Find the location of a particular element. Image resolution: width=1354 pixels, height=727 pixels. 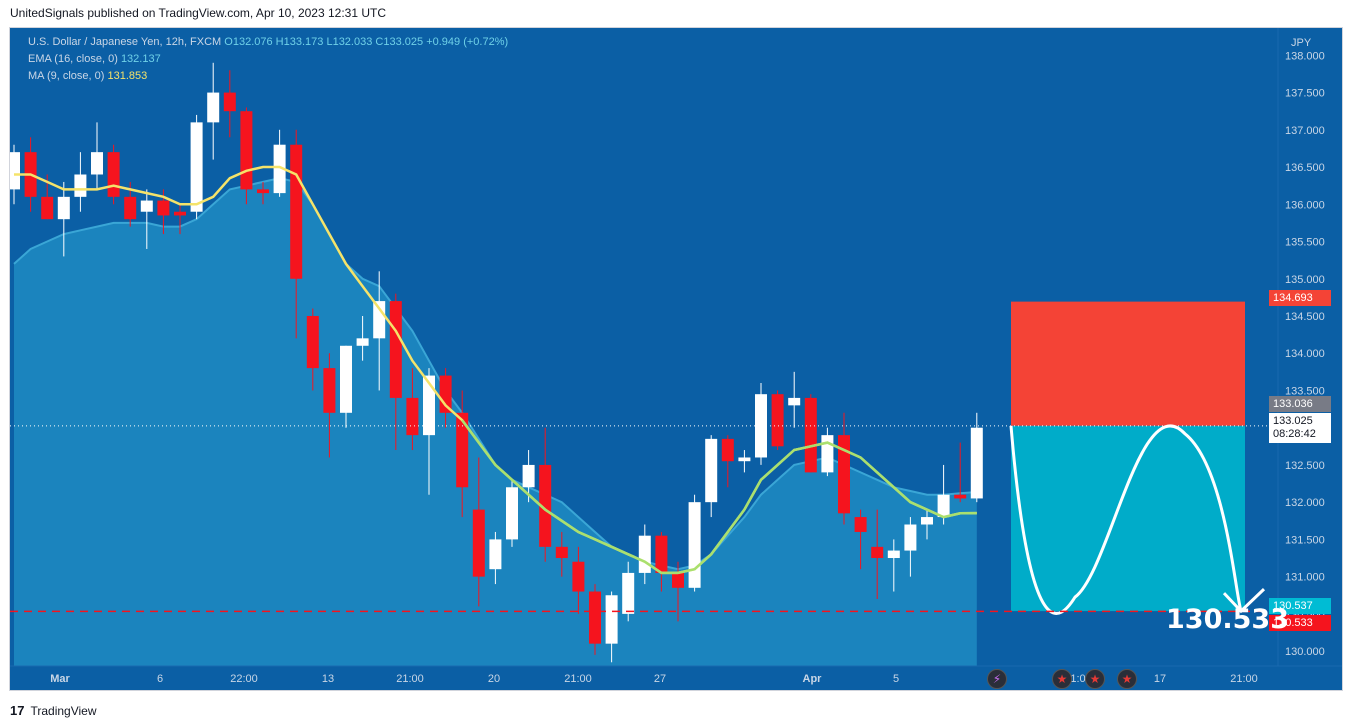

y-tick-label: 132.500 is located at coordinates (1305, 466).